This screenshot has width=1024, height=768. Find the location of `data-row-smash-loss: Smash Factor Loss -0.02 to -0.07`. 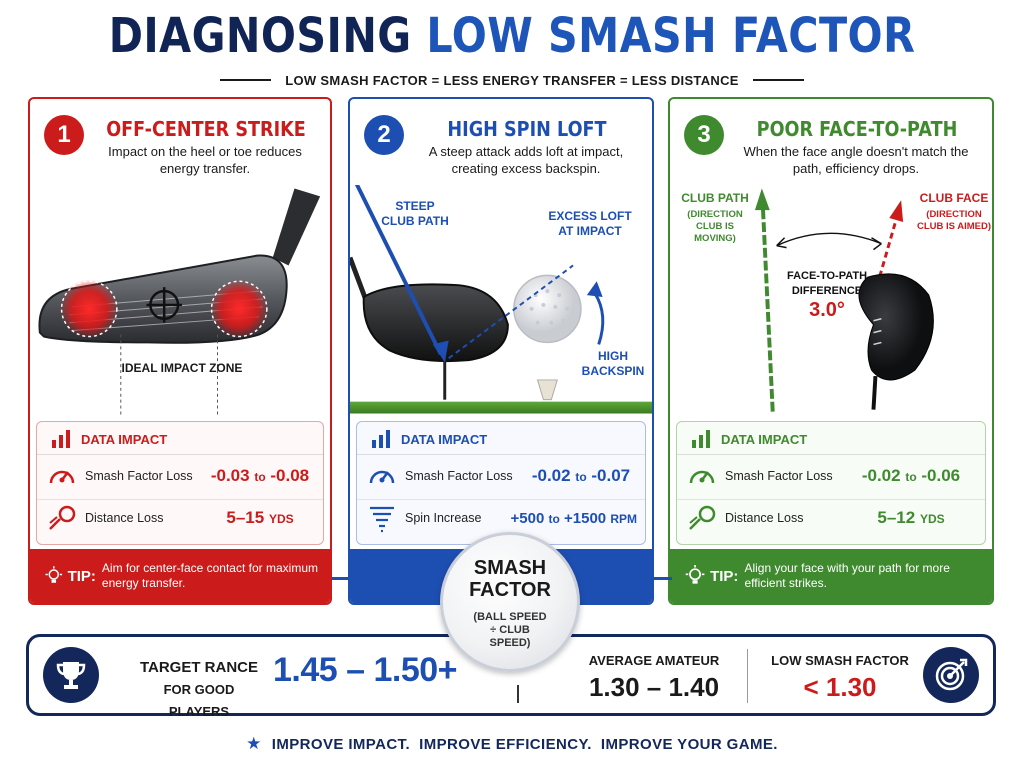

data-row-smash-loss: Smash Factor Loss -0.02 to -0.07 is located at coordinates (502, 476).